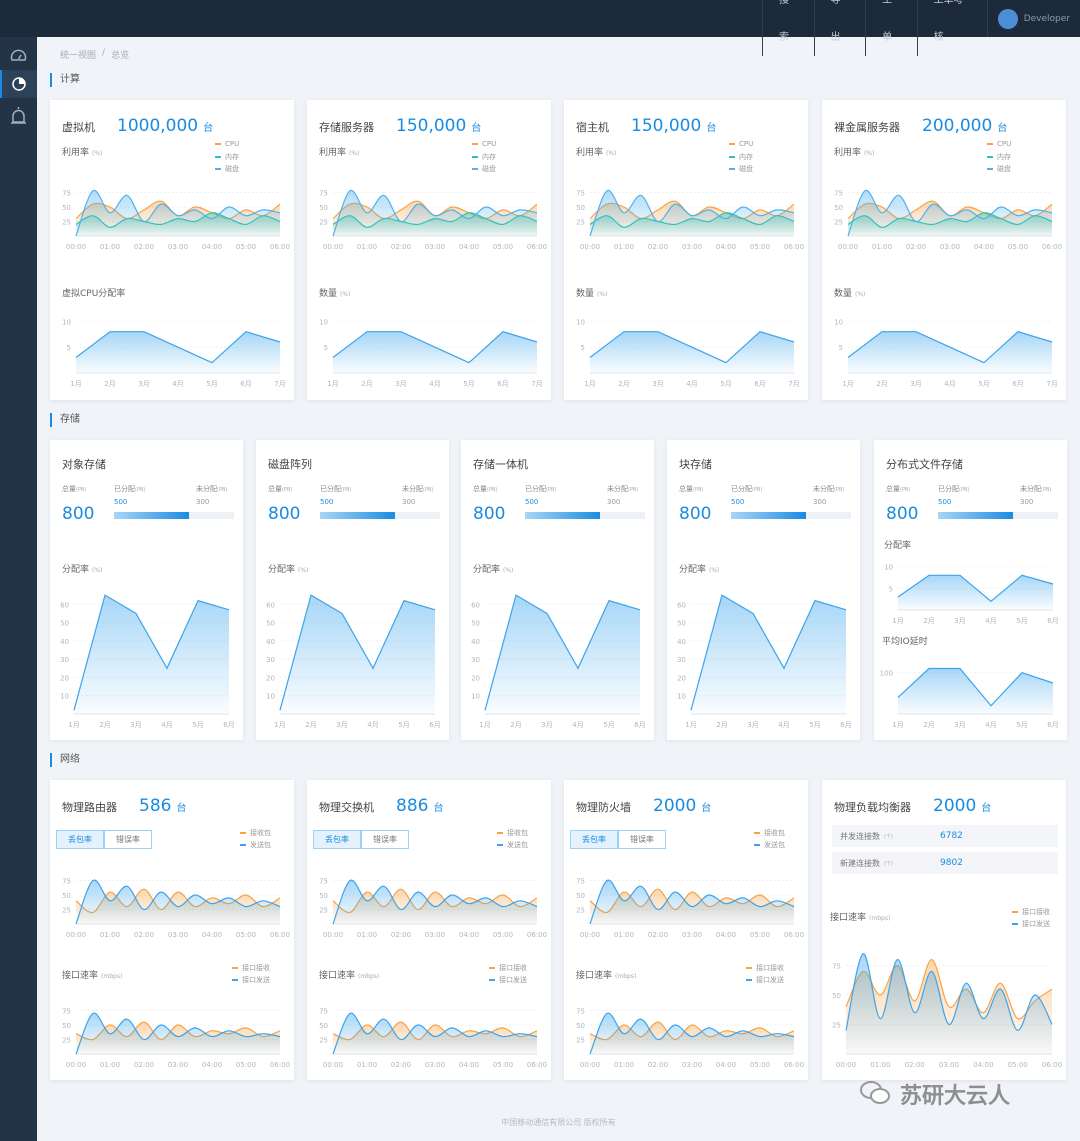  What do you see at coordinates (535, 489) in the screenshot?
I see `stat-name: 已分配` at bounding box center [535, 489].